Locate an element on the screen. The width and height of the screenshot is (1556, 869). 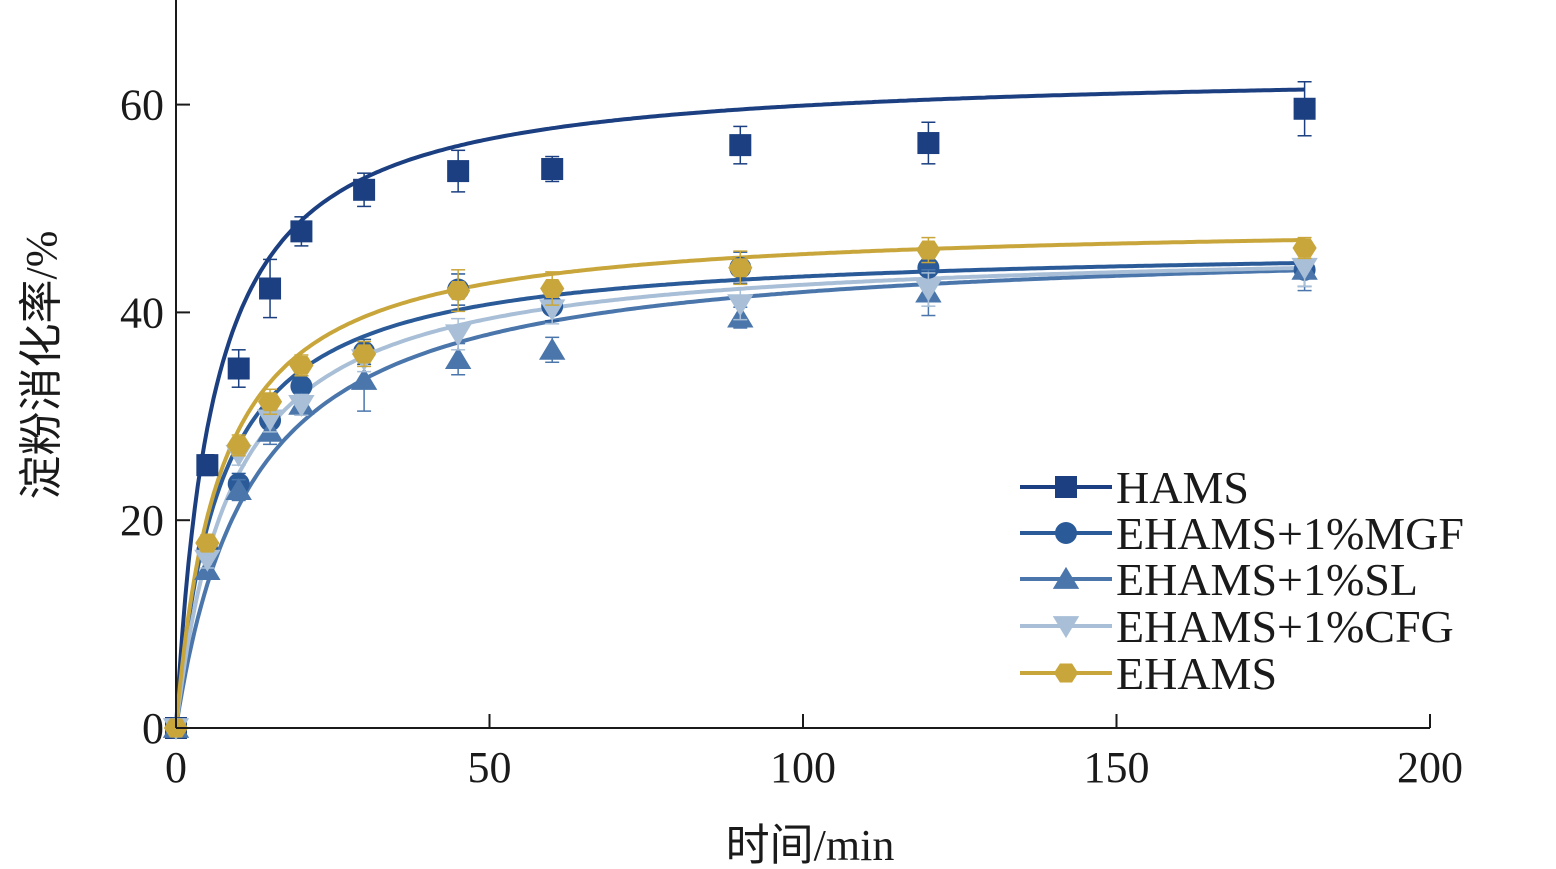
x-tick-label: 100 is located at coordinates (803, 767).